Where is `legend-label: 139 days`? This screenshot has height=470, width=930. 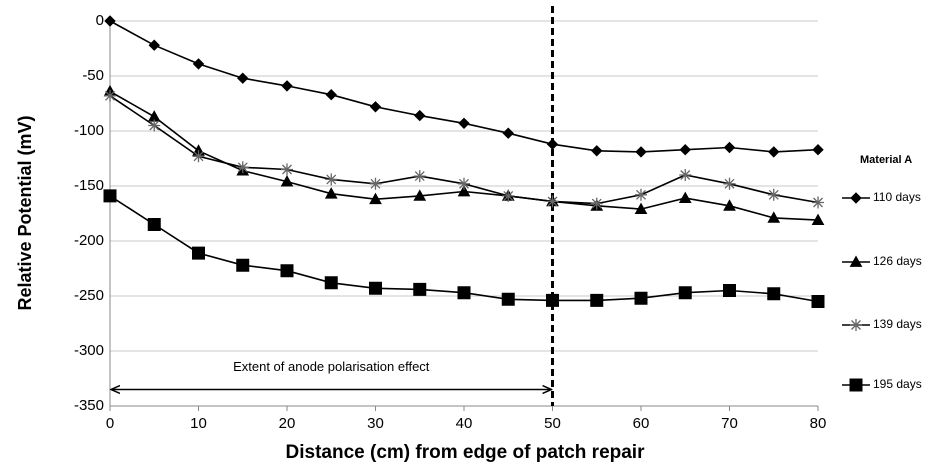
legend-label: 139 days is located at coordinates (897, 324).